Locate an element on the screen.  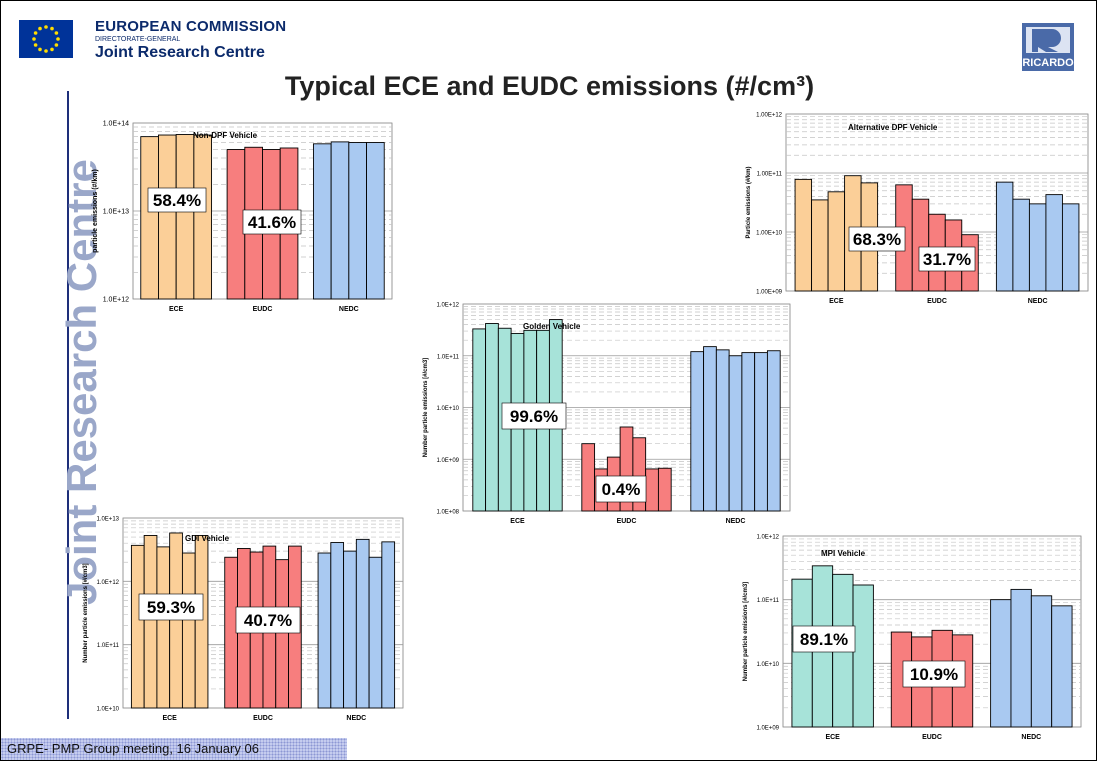
percentage-annotation: 99.6% is located at coordinates (534, 416).